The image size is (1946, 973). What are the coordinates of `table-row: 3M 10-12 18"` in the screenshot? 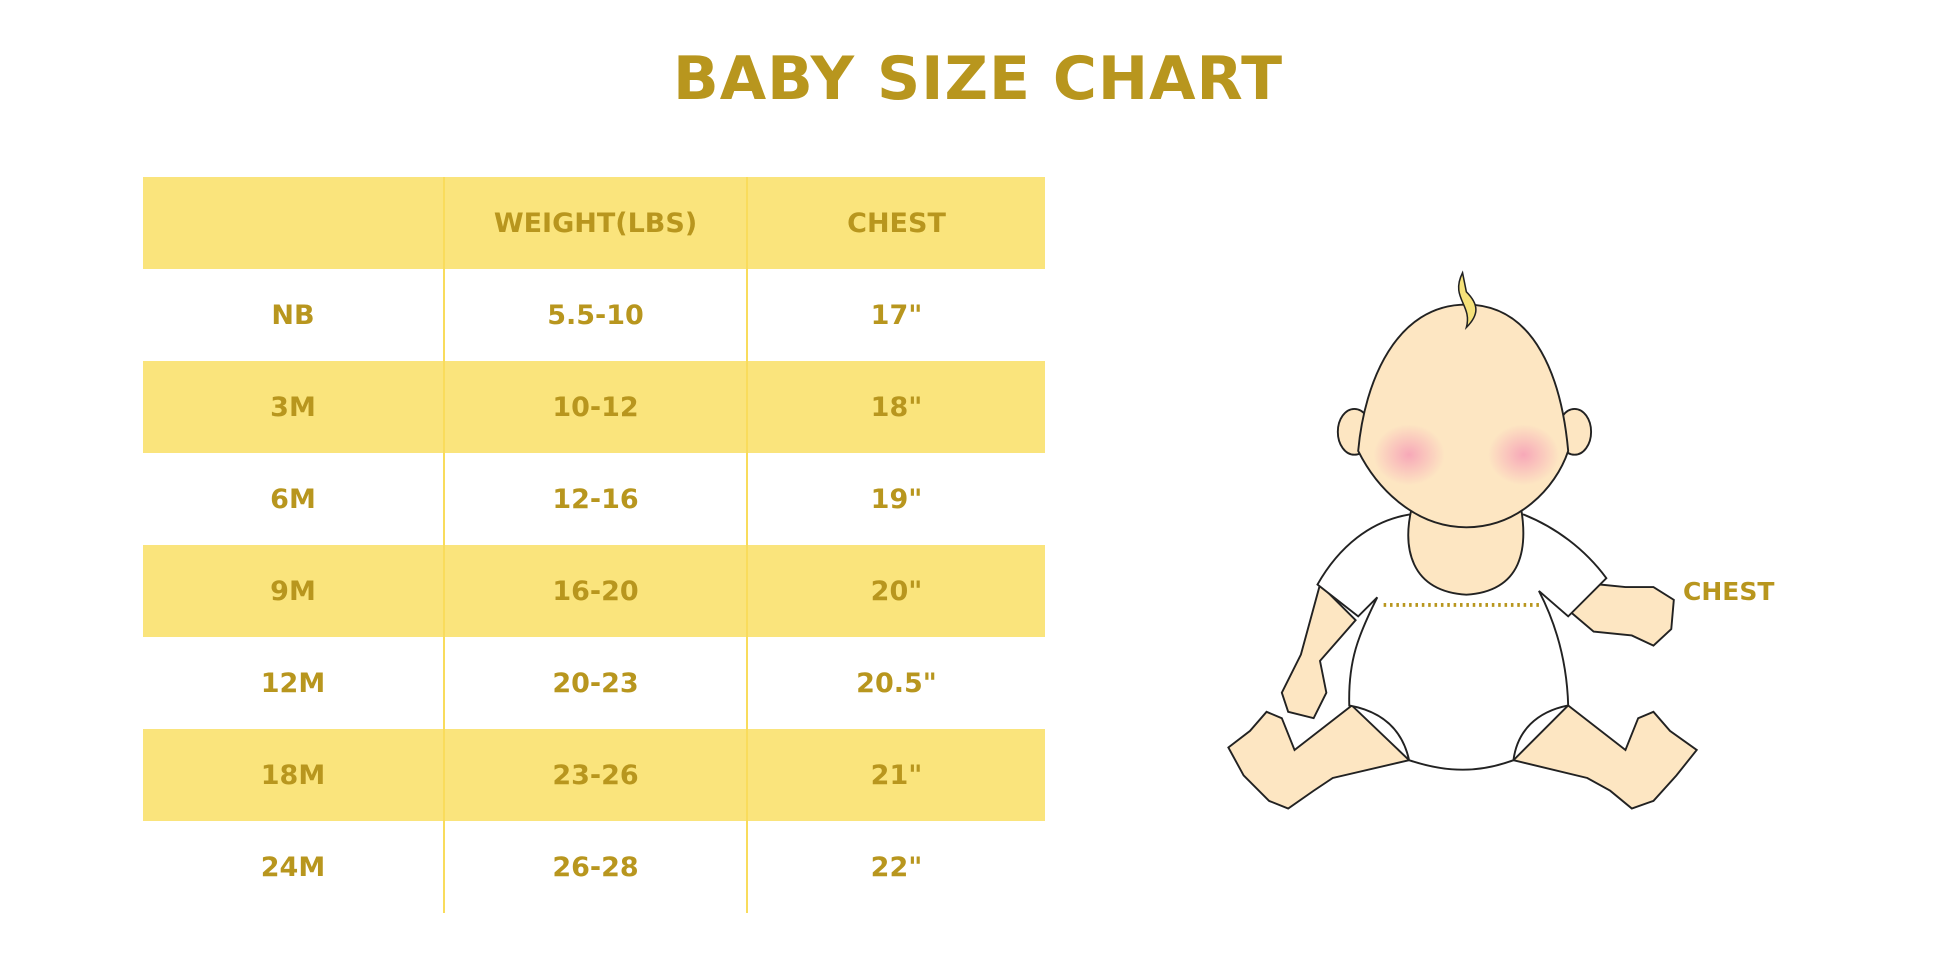 It's located at (594, 407).